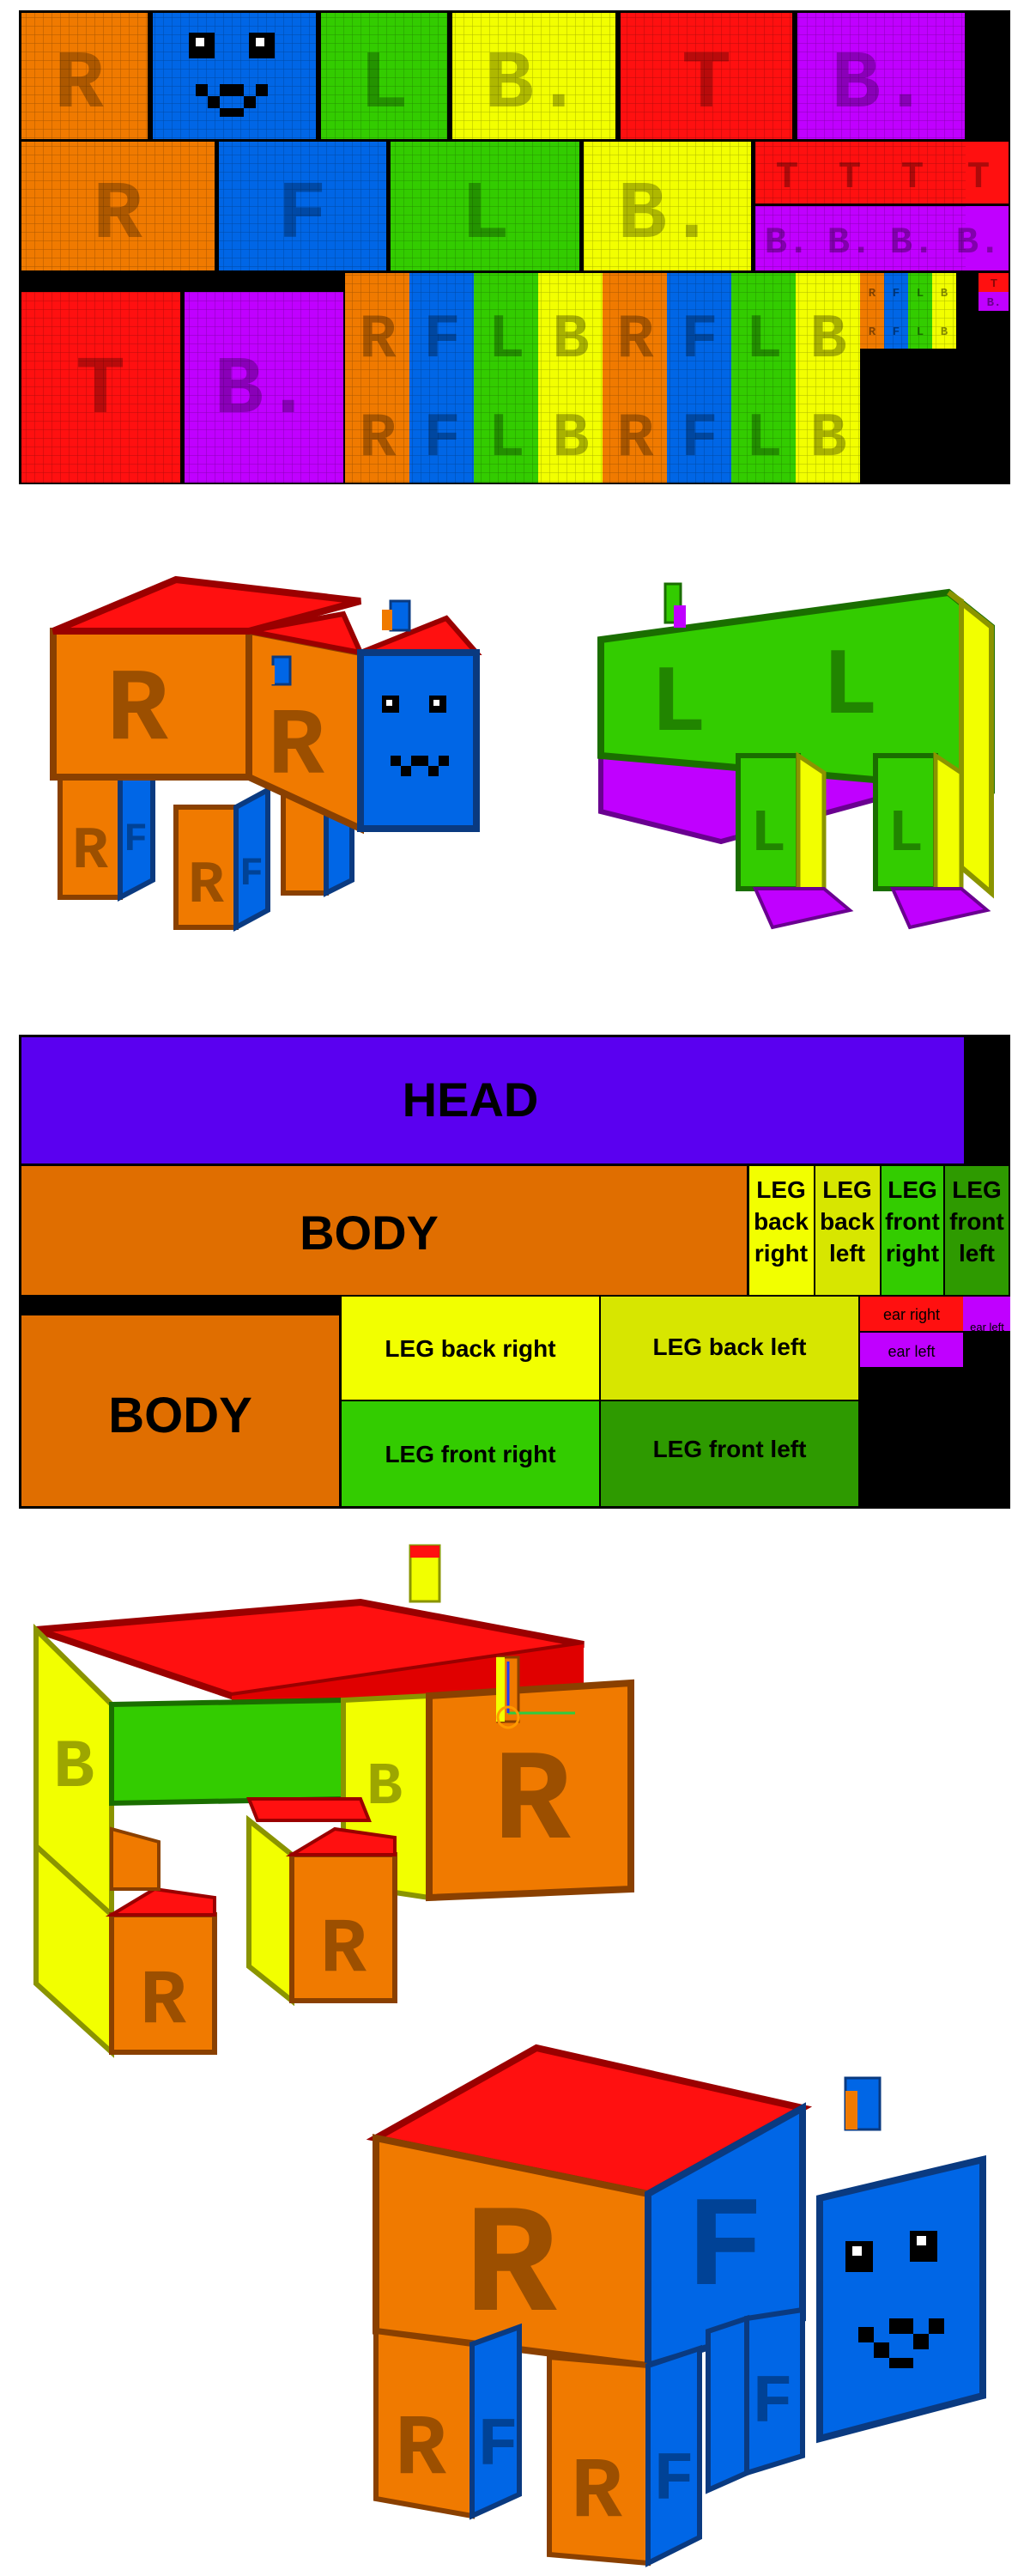  What do you see at coordinates (532, 1804) in the screenshot?
I see `exploded-back-letter-r: R` at bounding box center [532, 1804].